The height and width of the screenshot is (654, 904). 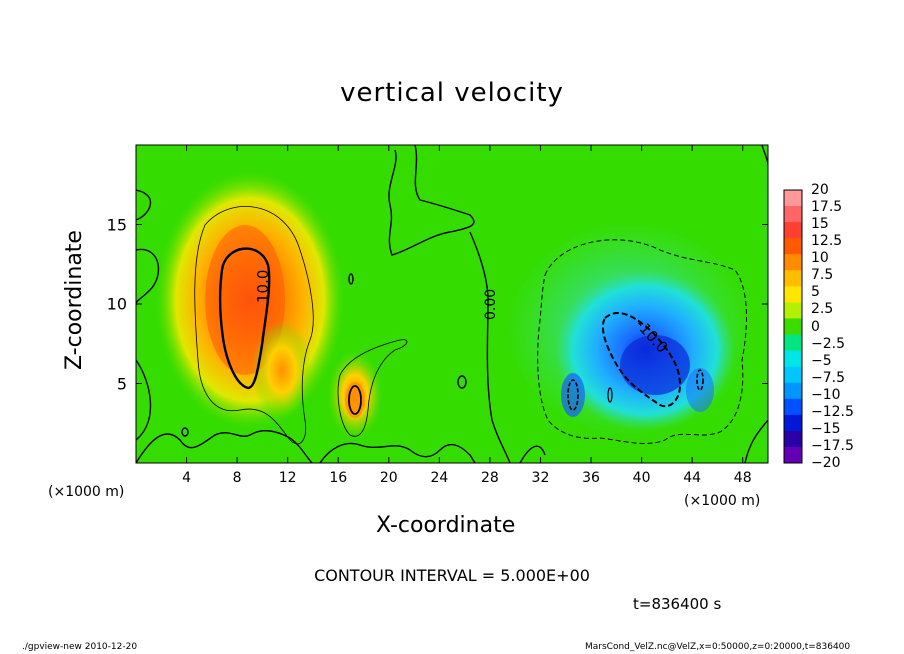 What do you see at coordinates (452, 93) in the screenshot?
I see `chart-title: vertical velocity` at bounding box center [452, 93].